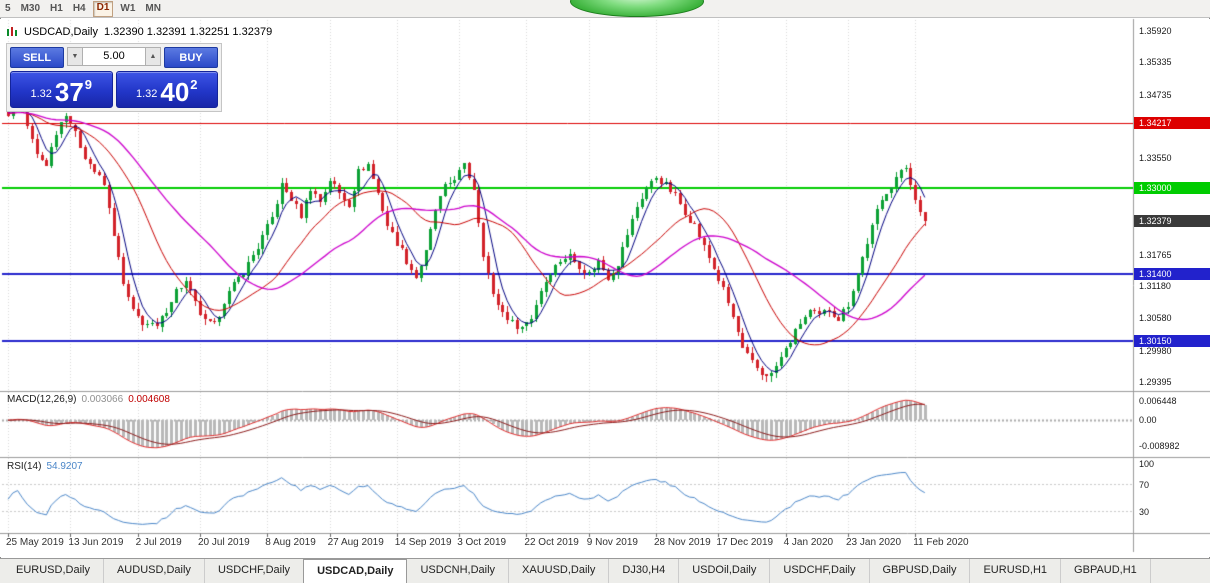  I want to click on one-click-trading-panel: SELL ▼ 5.00 ▲ BUY 1.32 37 9 1.32 40 2, so click(114, 77).